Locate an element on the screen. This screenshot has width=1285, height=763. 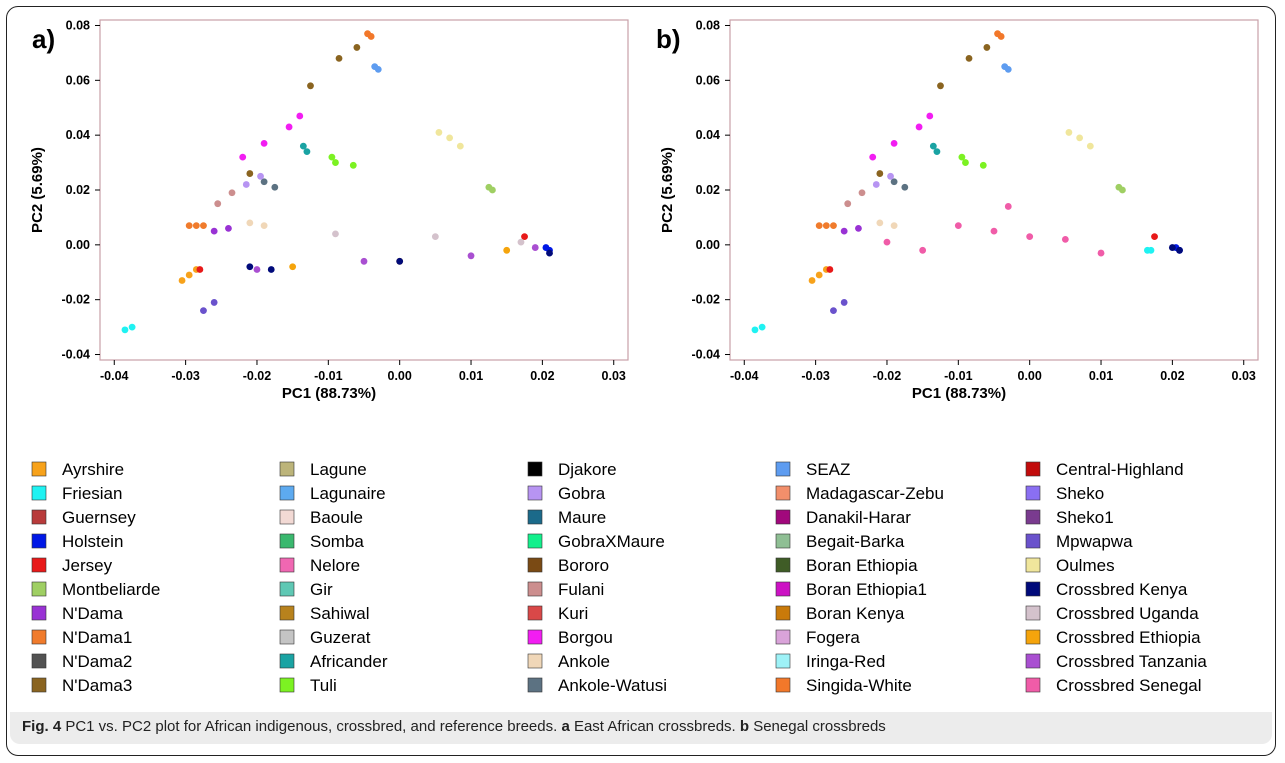
legend-label: Gobra is located at coordinates (582, 493).